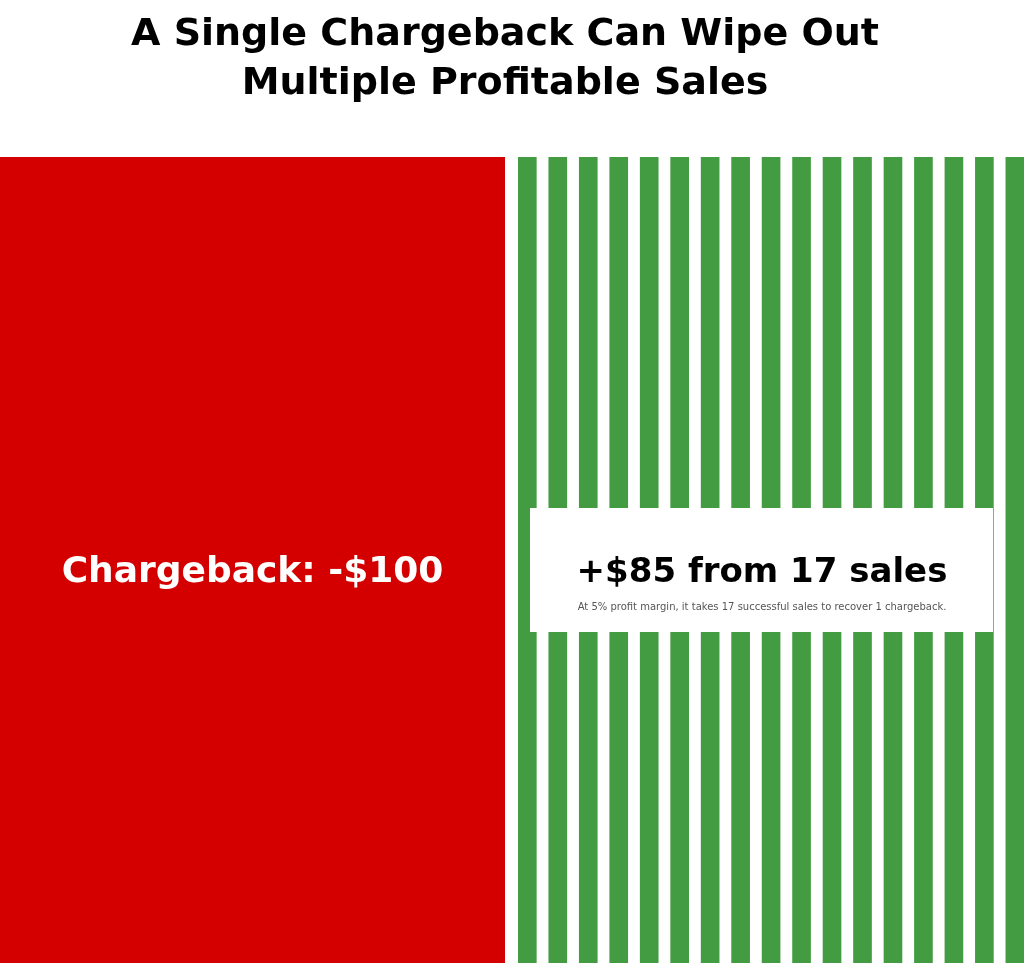 The width and height of the screenshot is (1024, 963). I want to click on data-label: Chargeback: -$100, so click(252, 569).